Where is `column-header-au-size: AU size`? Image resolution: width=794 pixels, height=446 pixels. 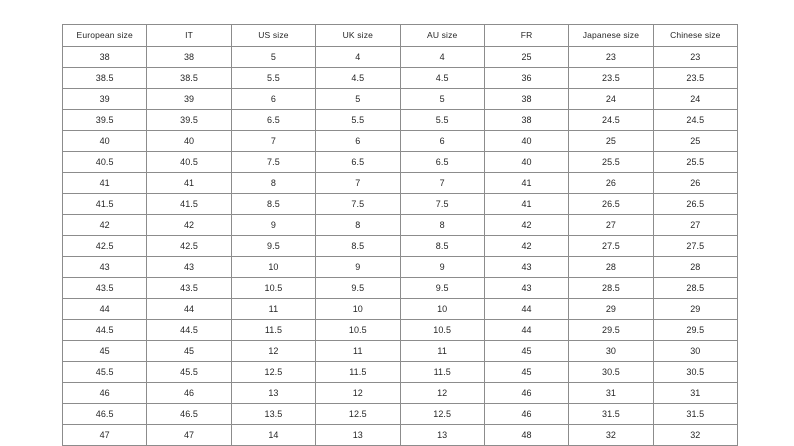 column-header-au-size: AU size is located at coordinates (442, 35).